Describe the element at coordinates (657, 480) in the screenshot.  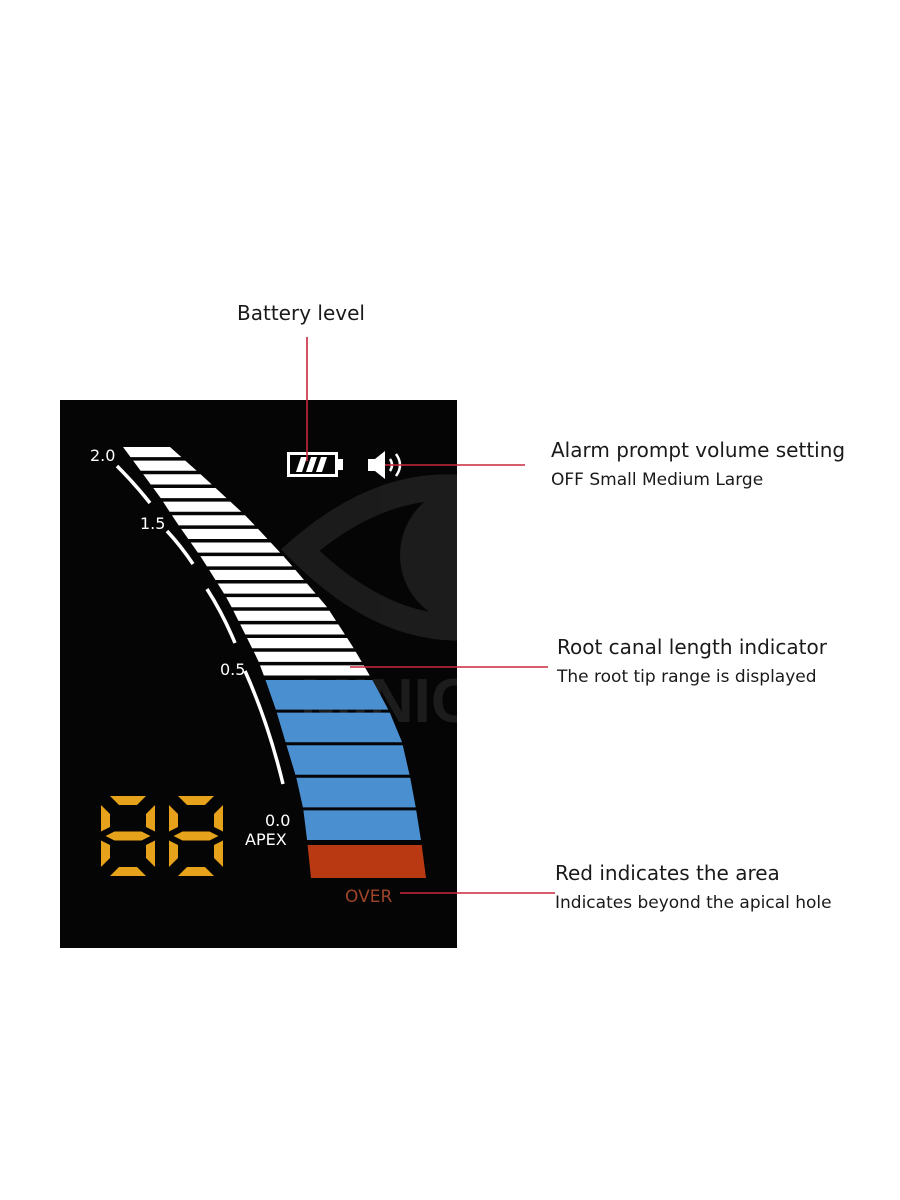
I see `volume-callout-subtitle: OFF Small Medium Large` at that location.